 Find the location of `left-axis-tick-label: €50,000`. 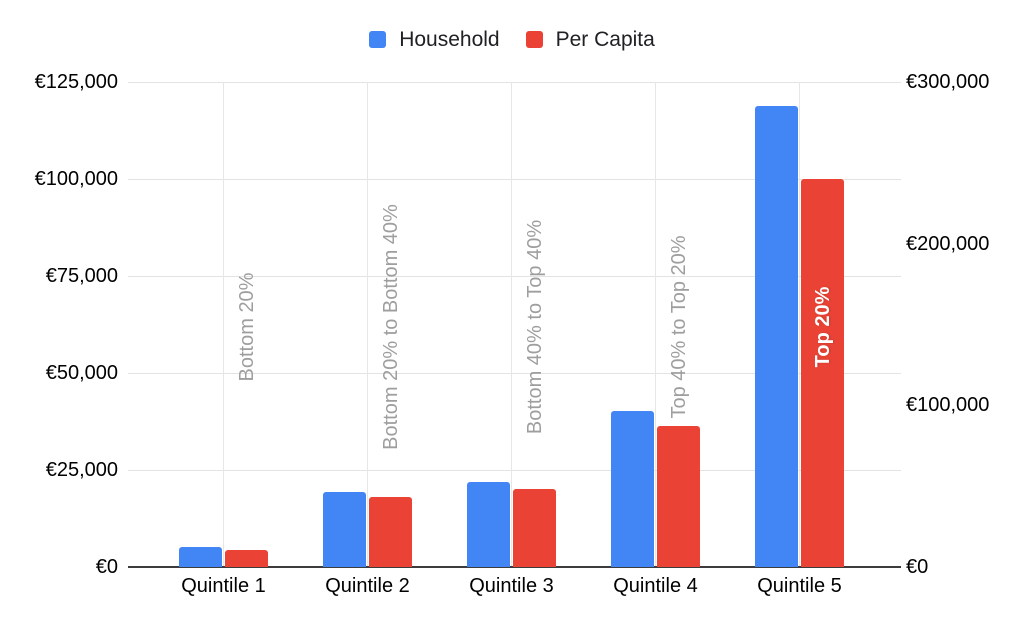

left-axis-tick-label: €50,000 is located at coordinates (81, 373).